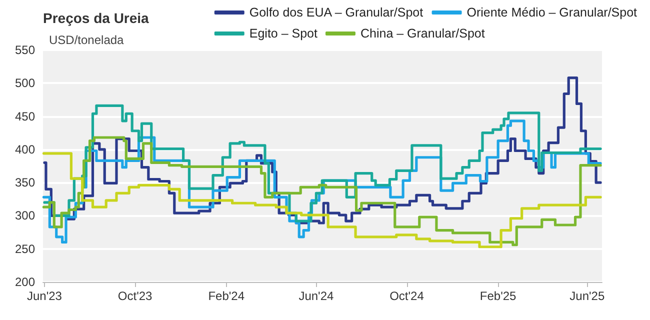 This screenshot has width=650, height=320. Describe the element at coordinates (25, 50) in the screenshot. I see `y-tick-label: 550` at that location.